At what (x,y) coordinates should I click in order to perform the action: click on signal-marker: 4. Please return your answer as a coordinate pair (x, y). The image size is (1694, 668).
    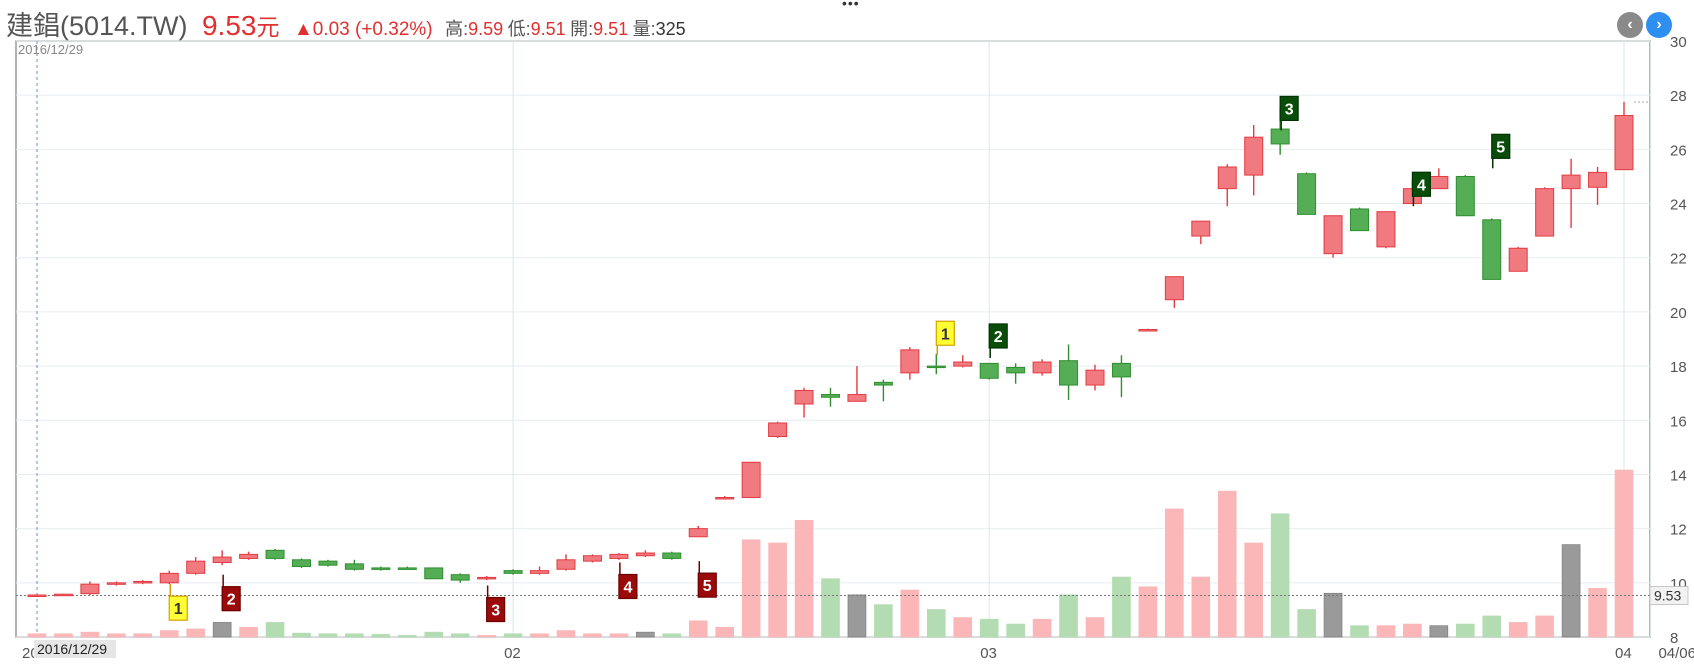
    Looking at the image, I should click on (628, 581).